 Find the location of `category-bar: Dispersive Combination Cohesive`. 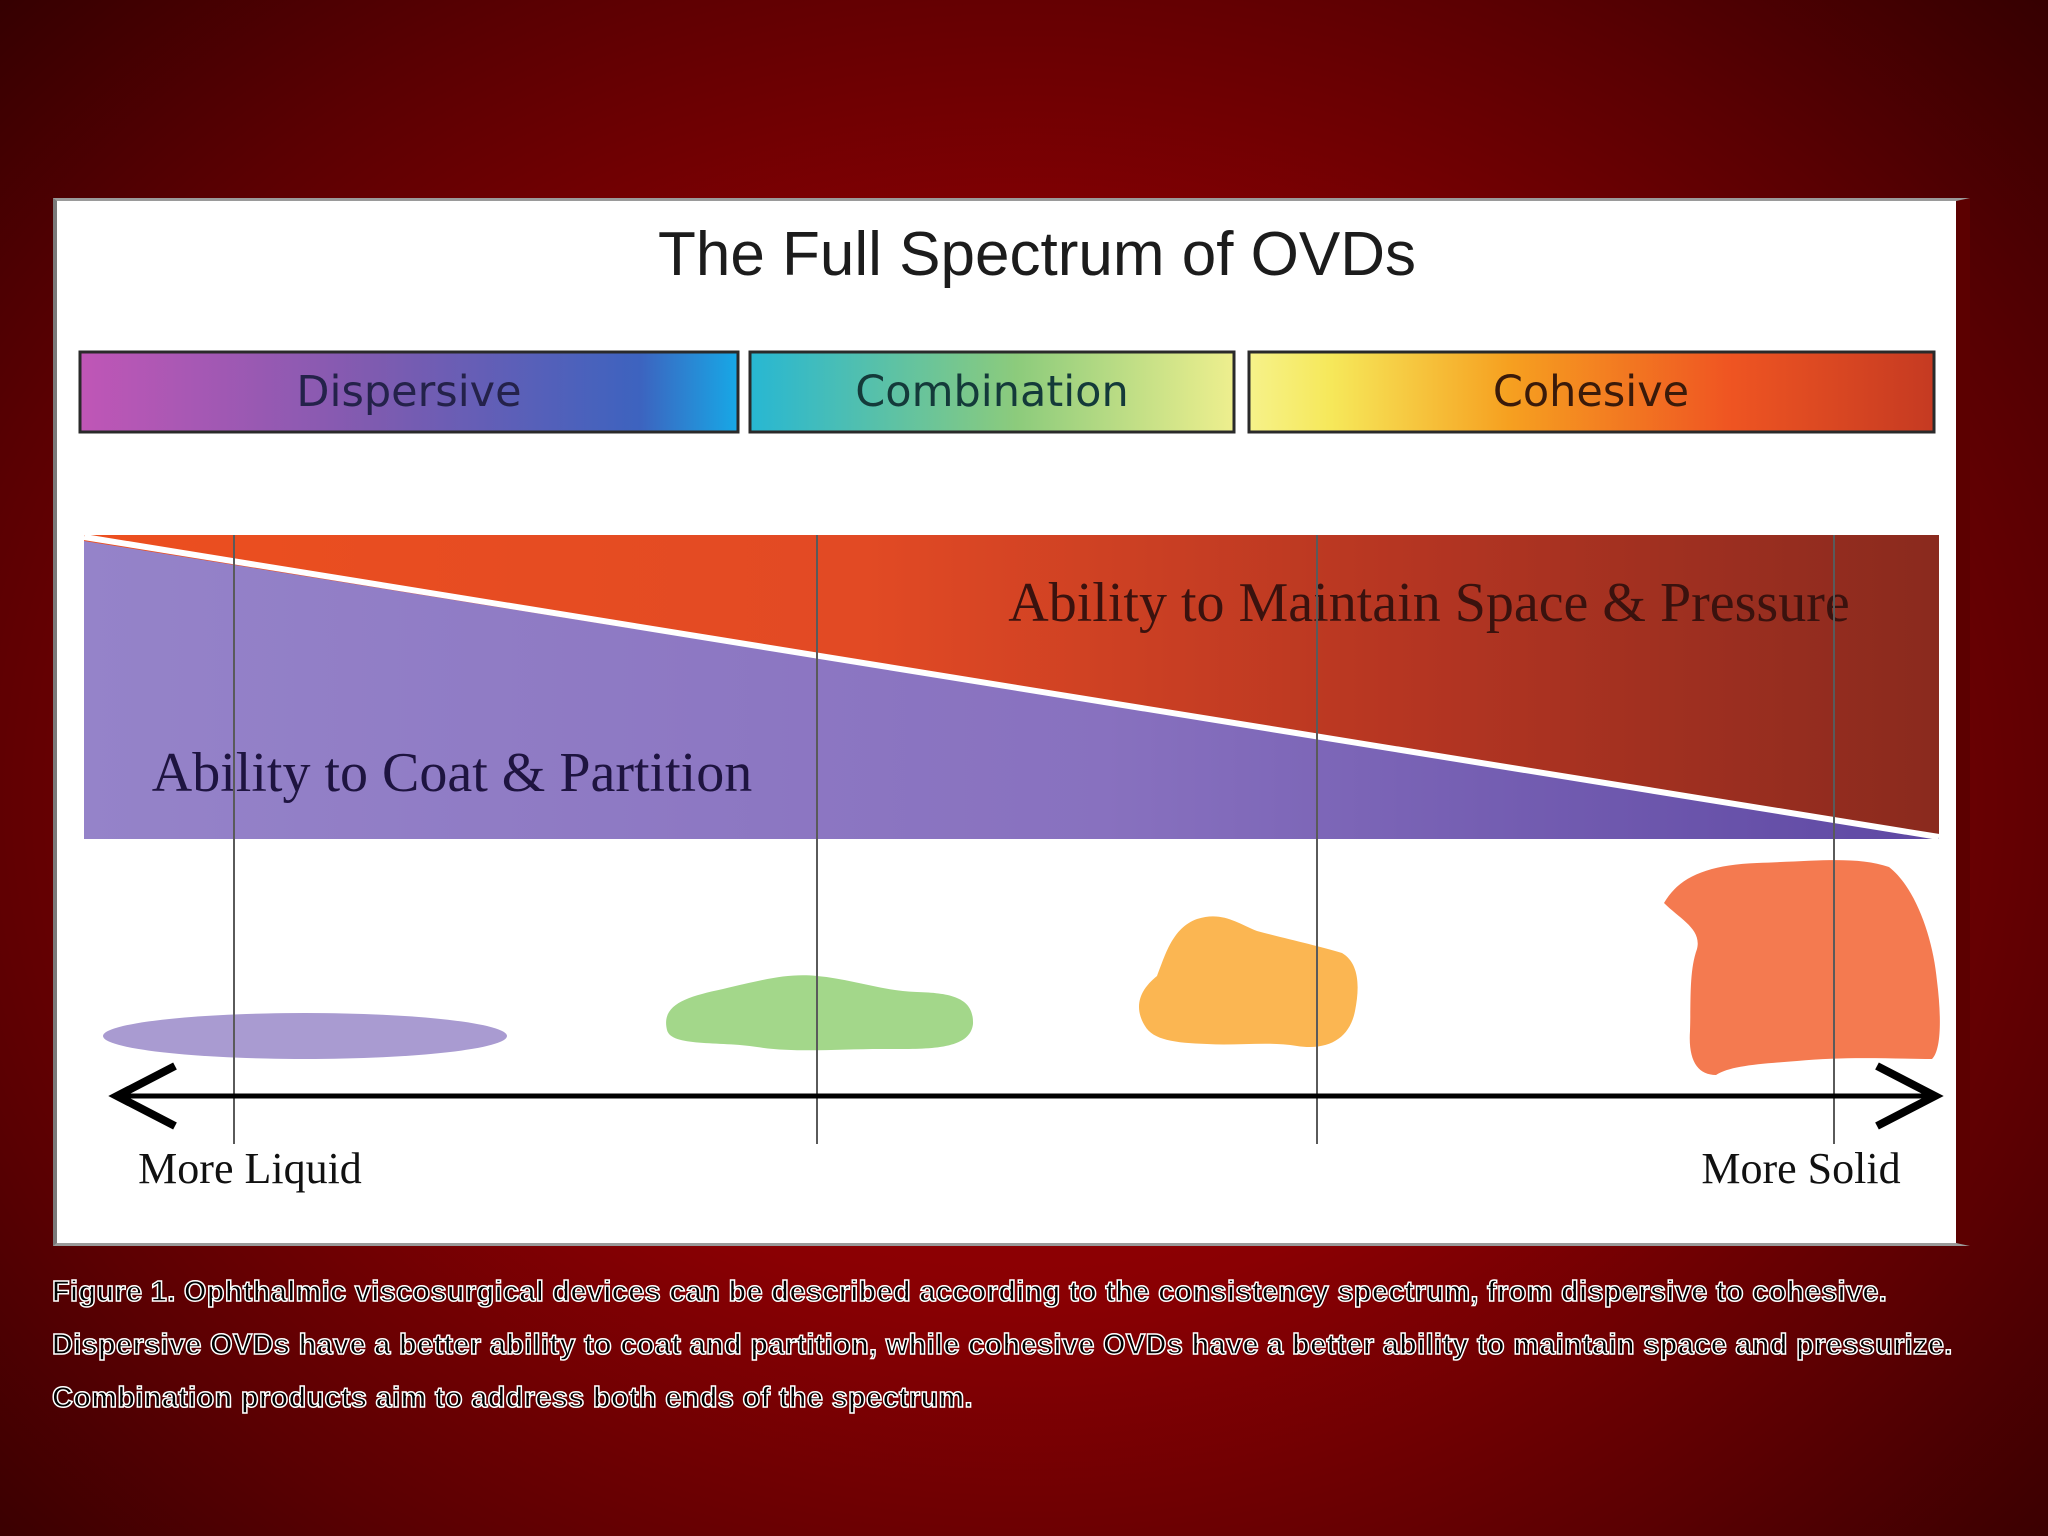

category-bar: Dispersive Combination Cohesive is located at coordinates (1007, 392).